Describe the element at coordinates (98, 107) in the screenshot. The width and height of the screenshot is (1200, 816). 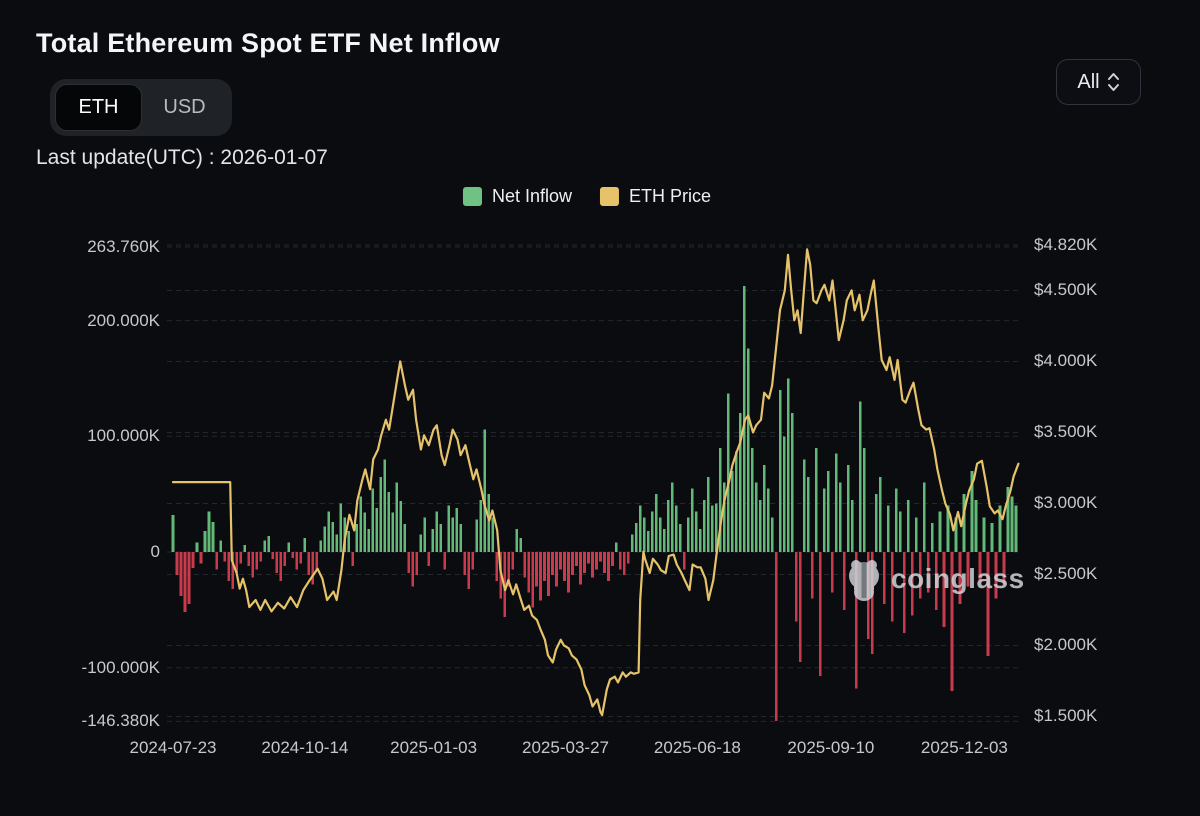
I see `unit-option-eth: ETH` at that location.